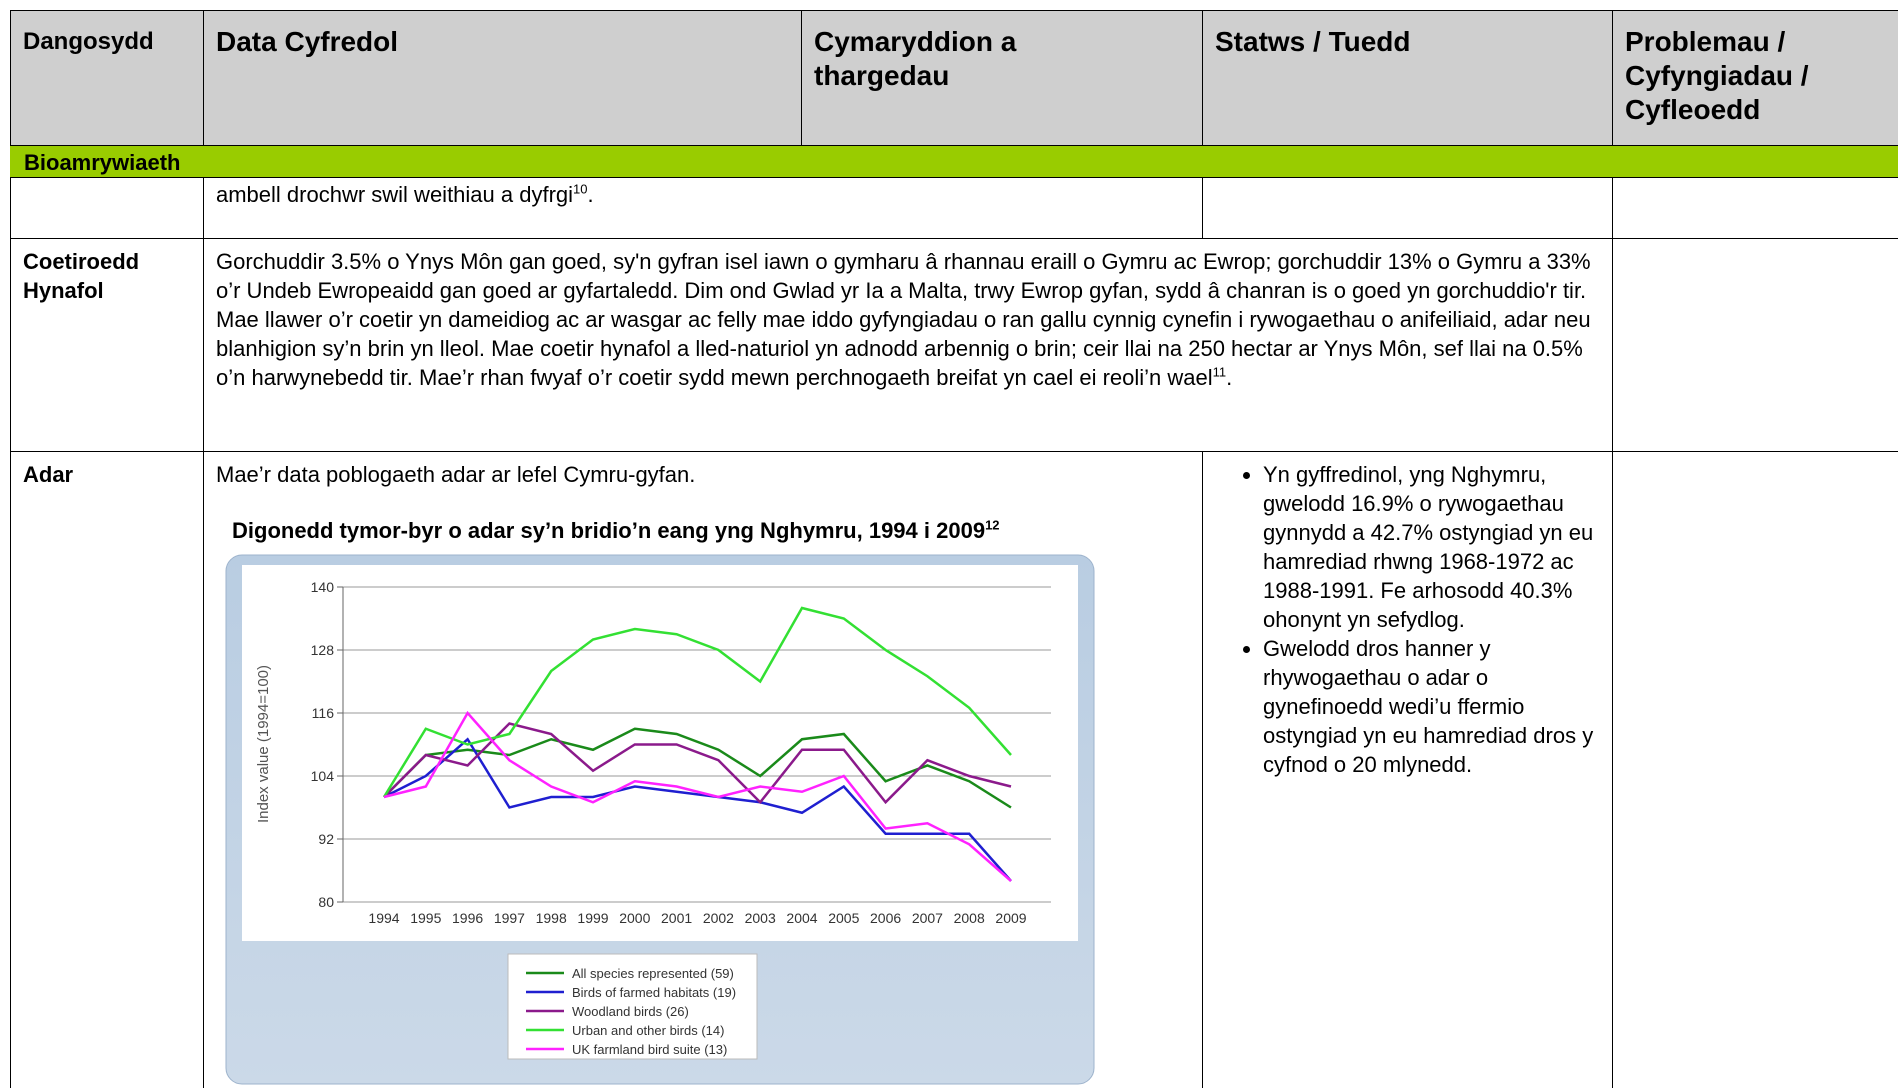 Image resolution: width=1898 pixels, height=1088 pixels. What do you see at coordinates (1219, 372) in the screenshot?
I see `footnote: 11` at bounding box center [1219, 372].